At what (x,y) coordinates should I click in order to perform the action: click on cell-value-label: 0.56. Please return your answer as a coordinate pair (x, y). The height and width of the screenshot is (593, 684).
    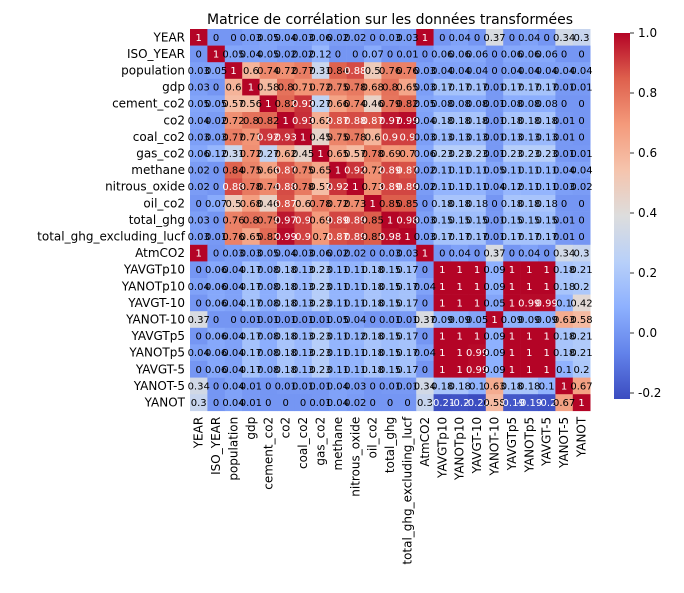
    Looking at the image, I should click on (251, 104).